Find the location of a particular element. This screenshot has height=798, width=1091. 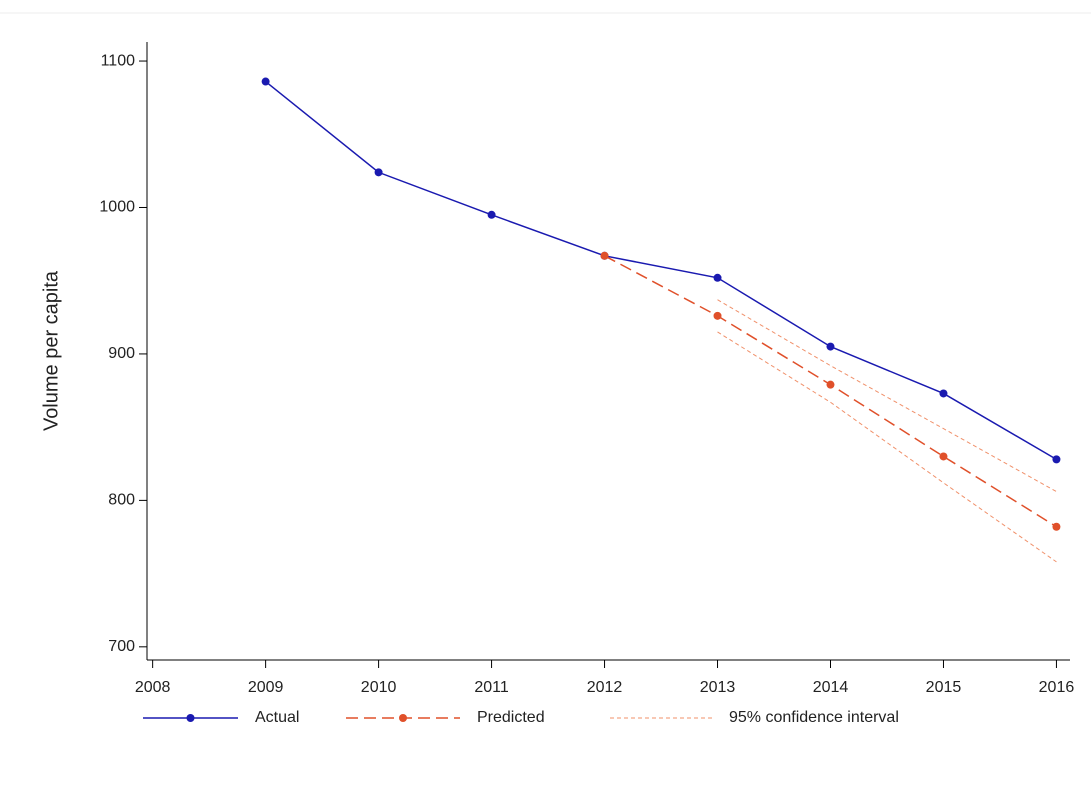

x-tick-label: 2010 is located at coordinates (379, 687).